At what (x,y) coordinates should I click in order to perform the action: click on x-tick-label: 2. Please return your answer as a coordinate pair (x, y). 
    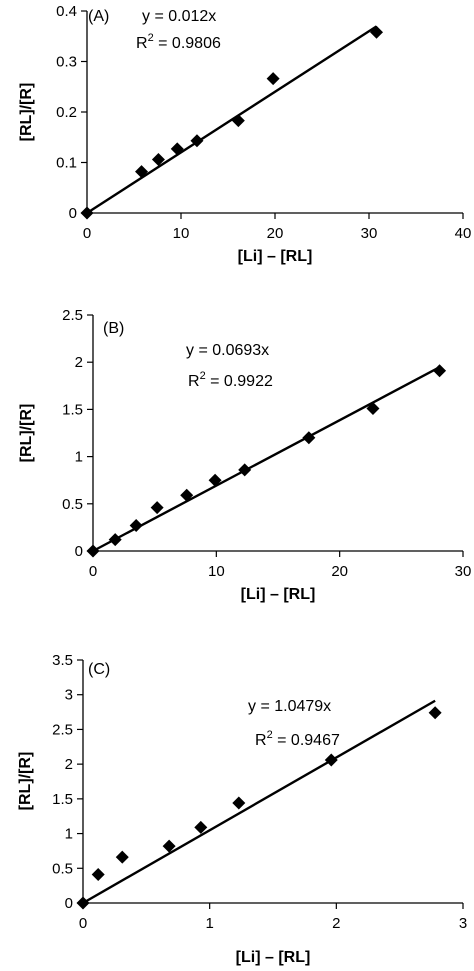
    Looking at the image, I should click on (336, 923).